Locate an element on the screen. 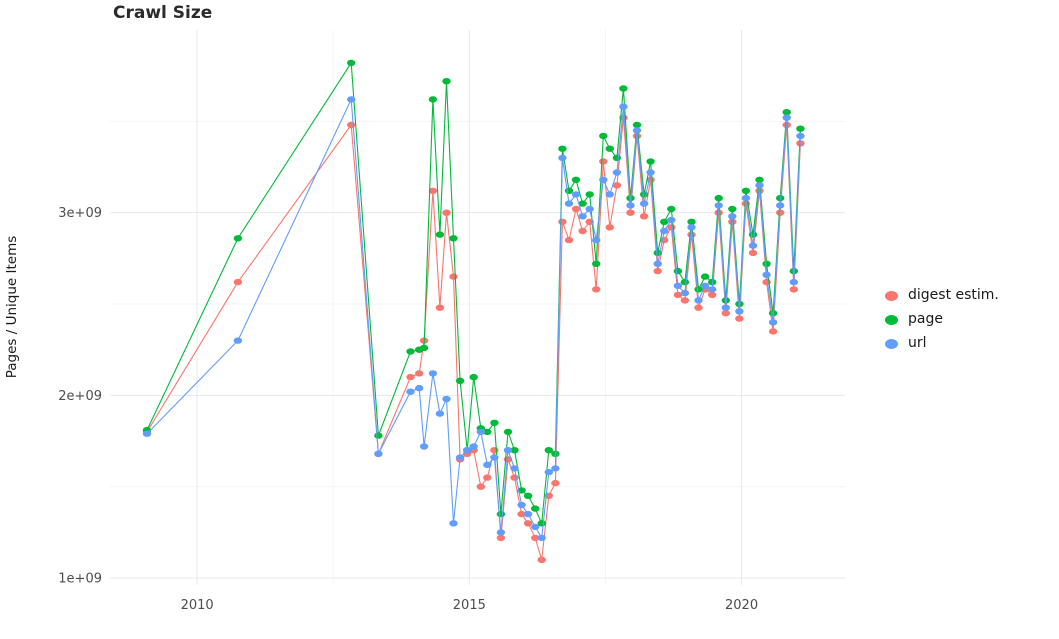 The height and width of the screenshot is (639, 1059). legend-label-page: page is located at coordinates (925, 319).